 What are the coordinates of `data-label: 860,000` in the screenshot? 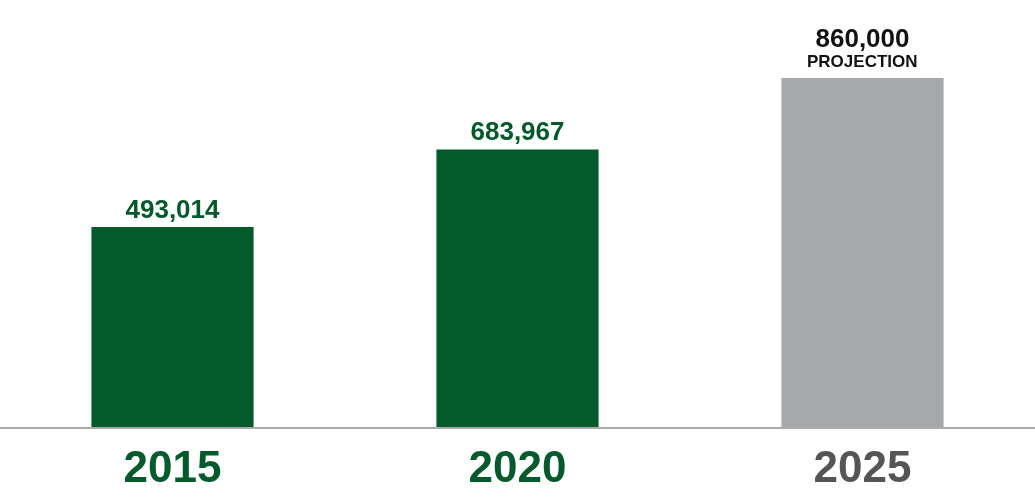 It's located at (862, 38).